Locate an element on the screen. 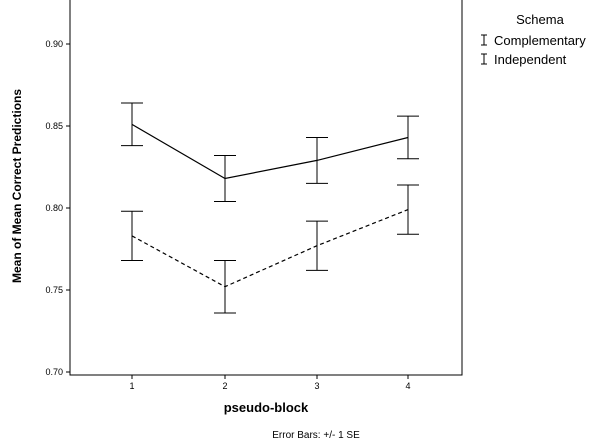 This screenshot has height=443, width=616. legend-title: Schema is located at coordinates (540, 19).